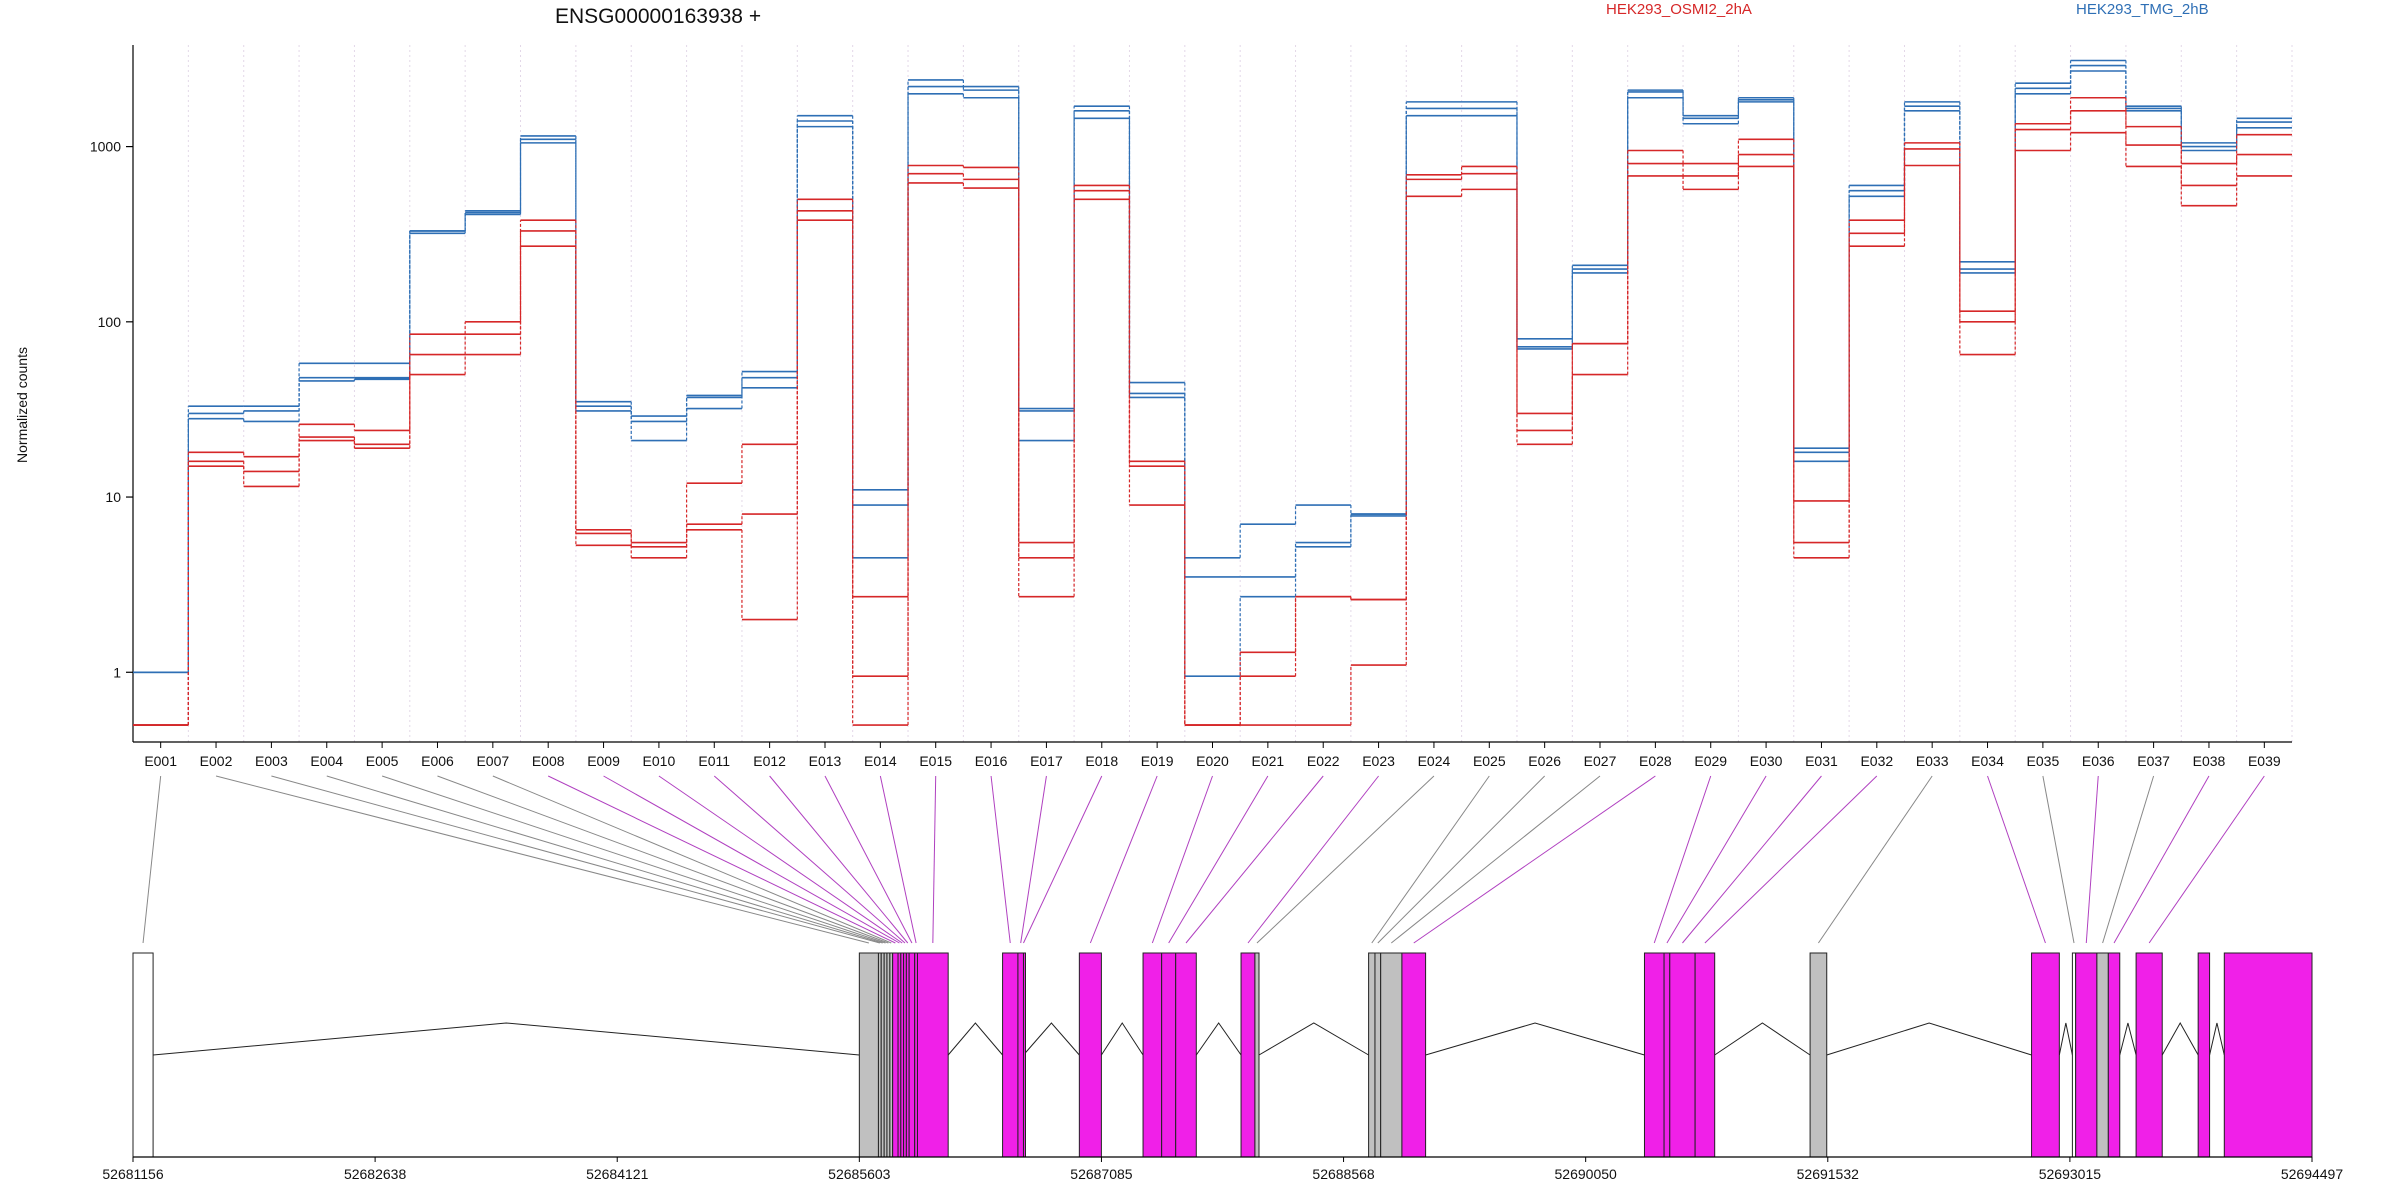  What do you see at coordinates (1932, 761) in the screenshot?
I see `exon-label: E033` at bounding box center [1932, 761].